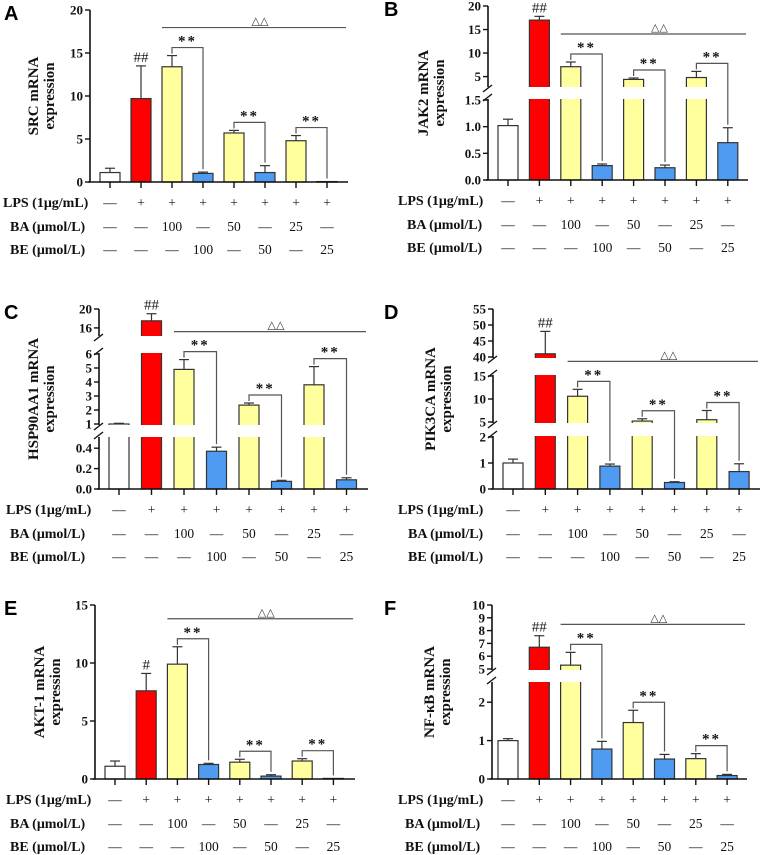 The height and width of the screenshot is (855, 763). I want to click on panel-letter: B, so click(391, 10).